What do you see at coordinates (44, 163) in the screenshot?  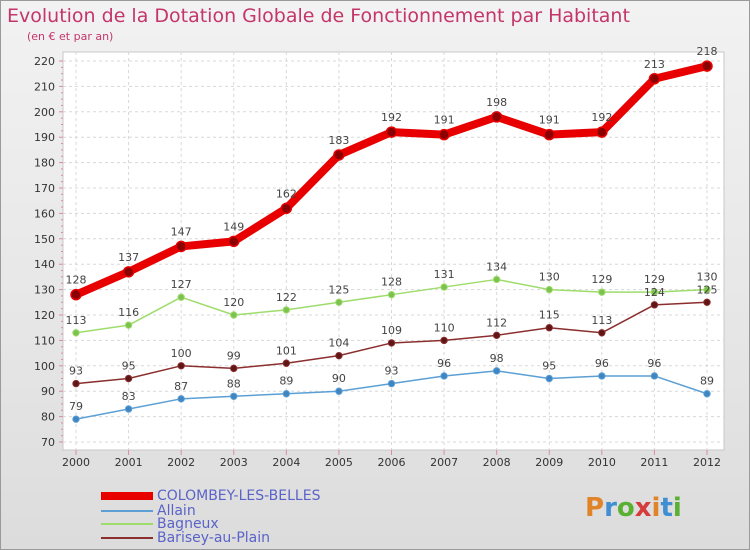 I see `y-tick-label: 180` at bounding box center [44, 163].